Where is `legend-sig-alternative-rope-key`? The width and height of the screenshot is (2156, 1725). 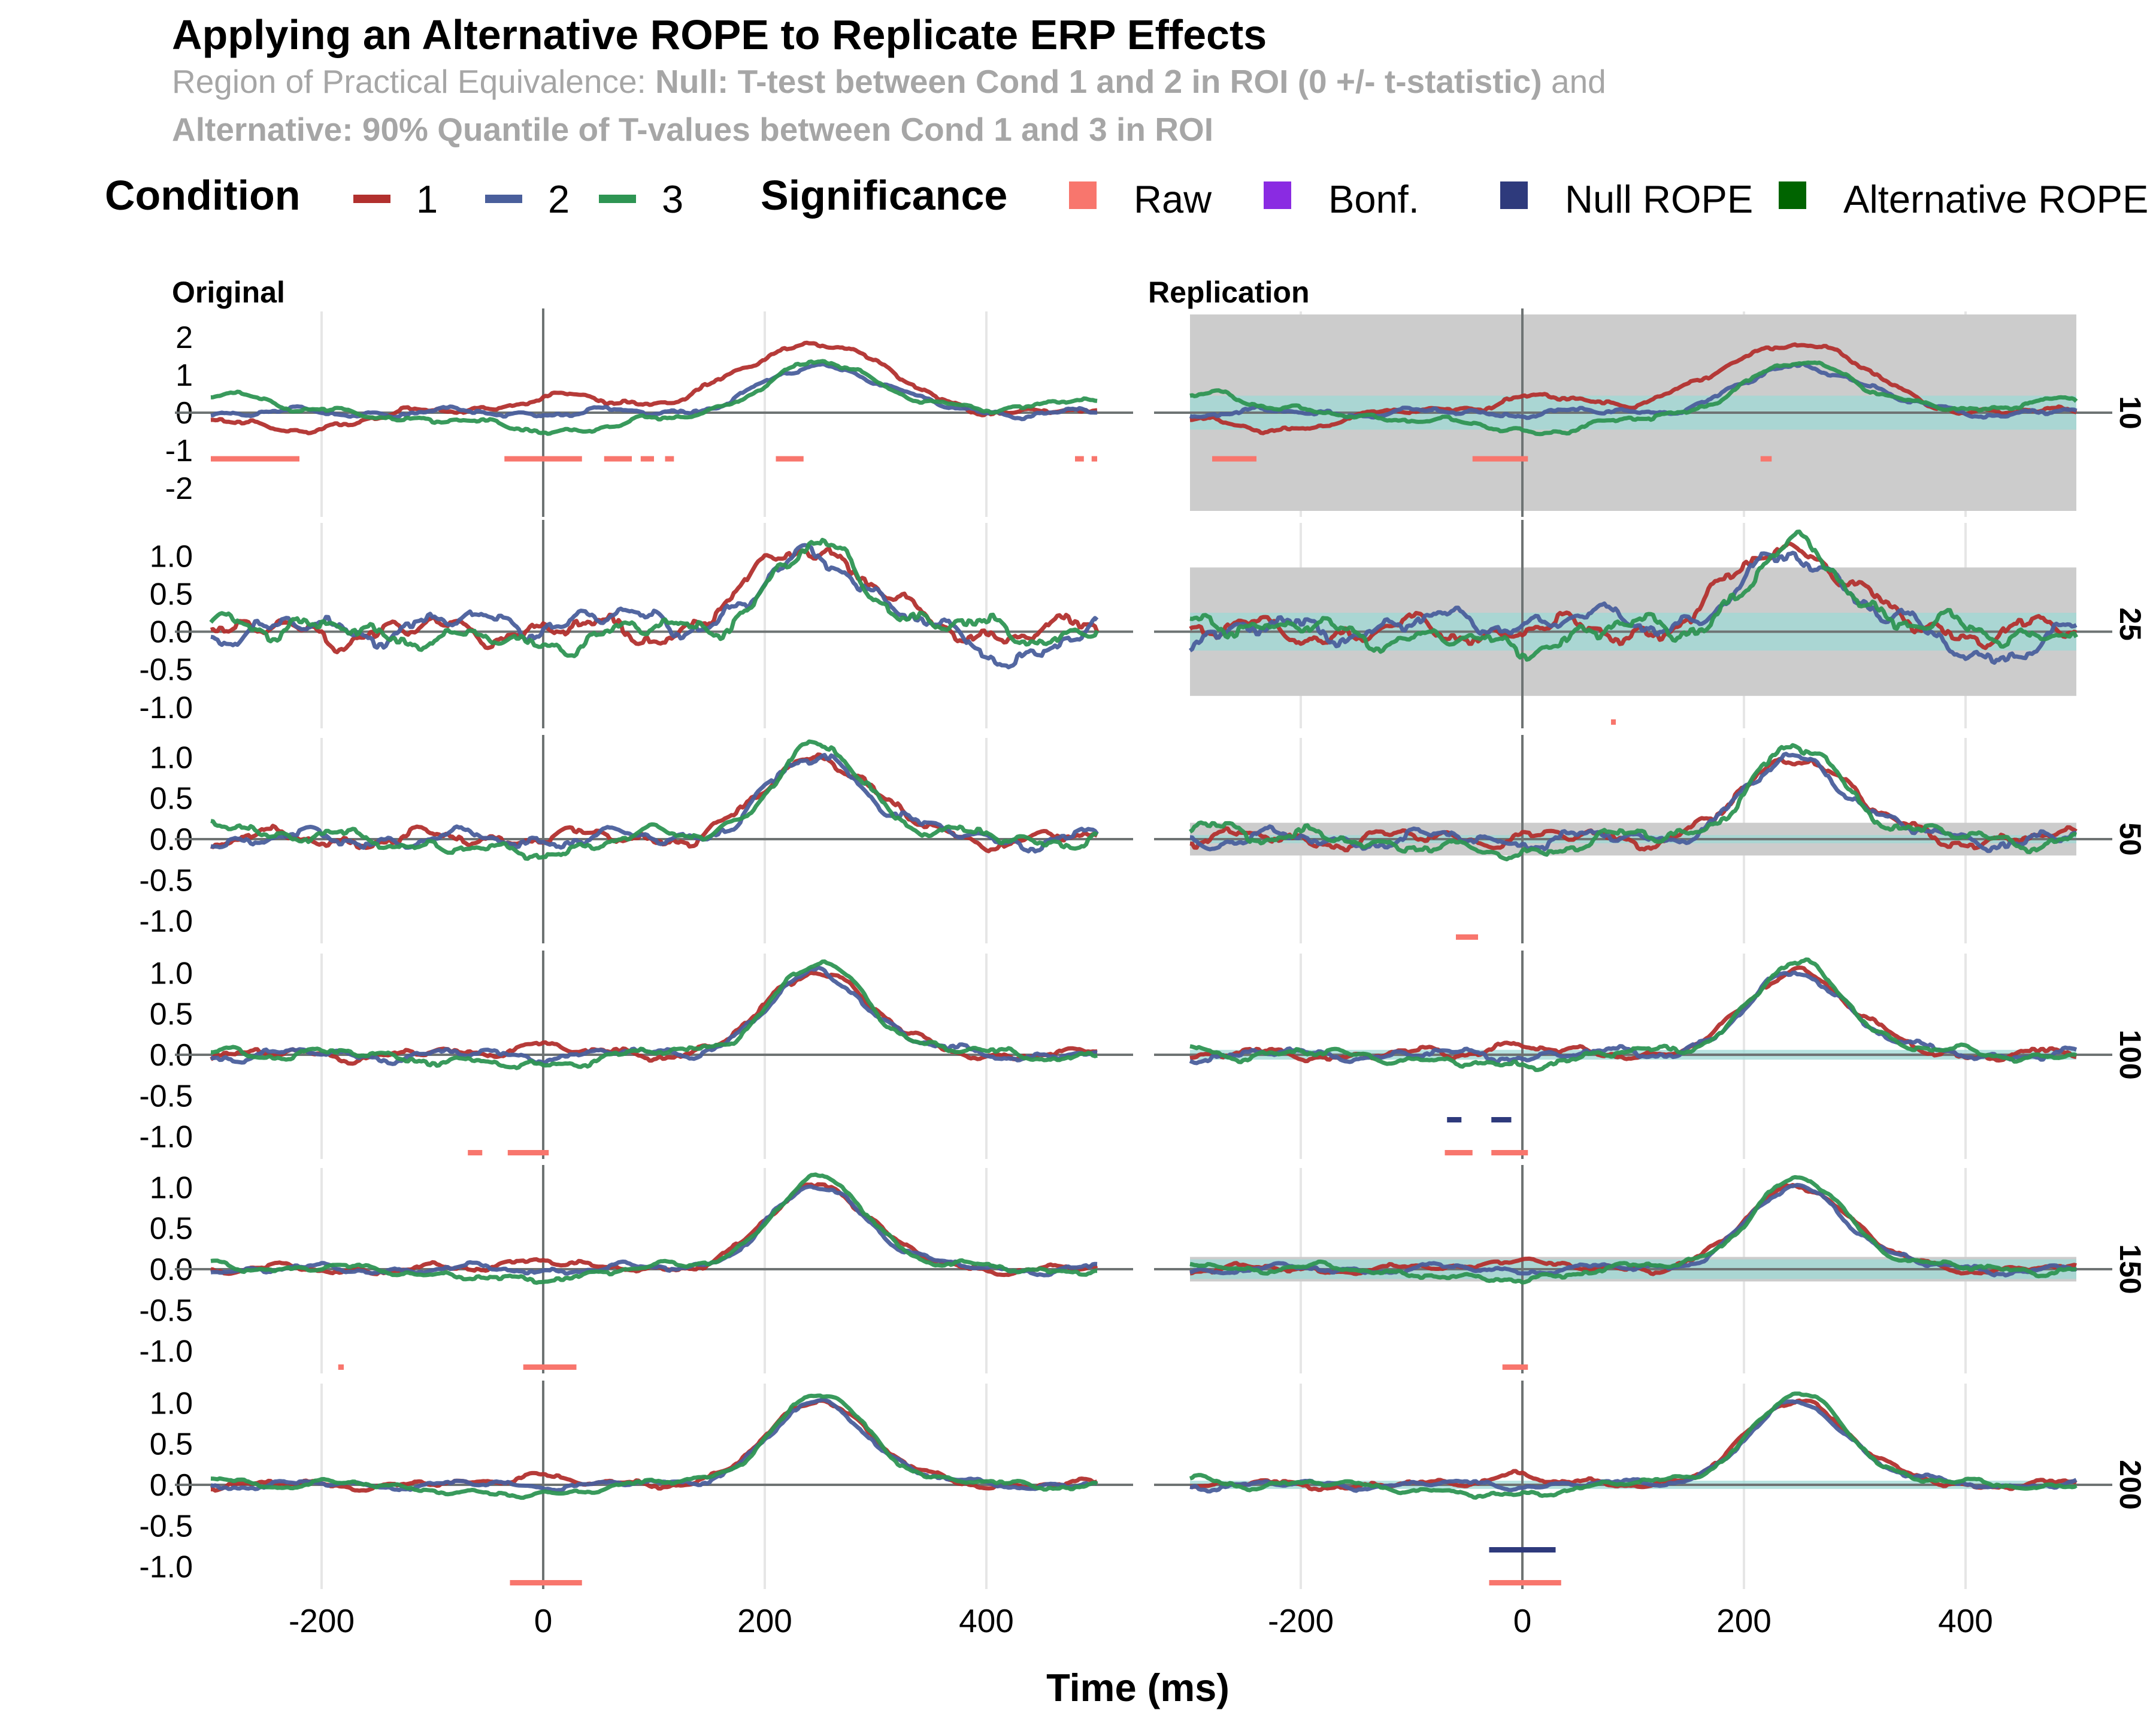
legend-sig-alternative-rope-key is located at coordinates (1792, 195).